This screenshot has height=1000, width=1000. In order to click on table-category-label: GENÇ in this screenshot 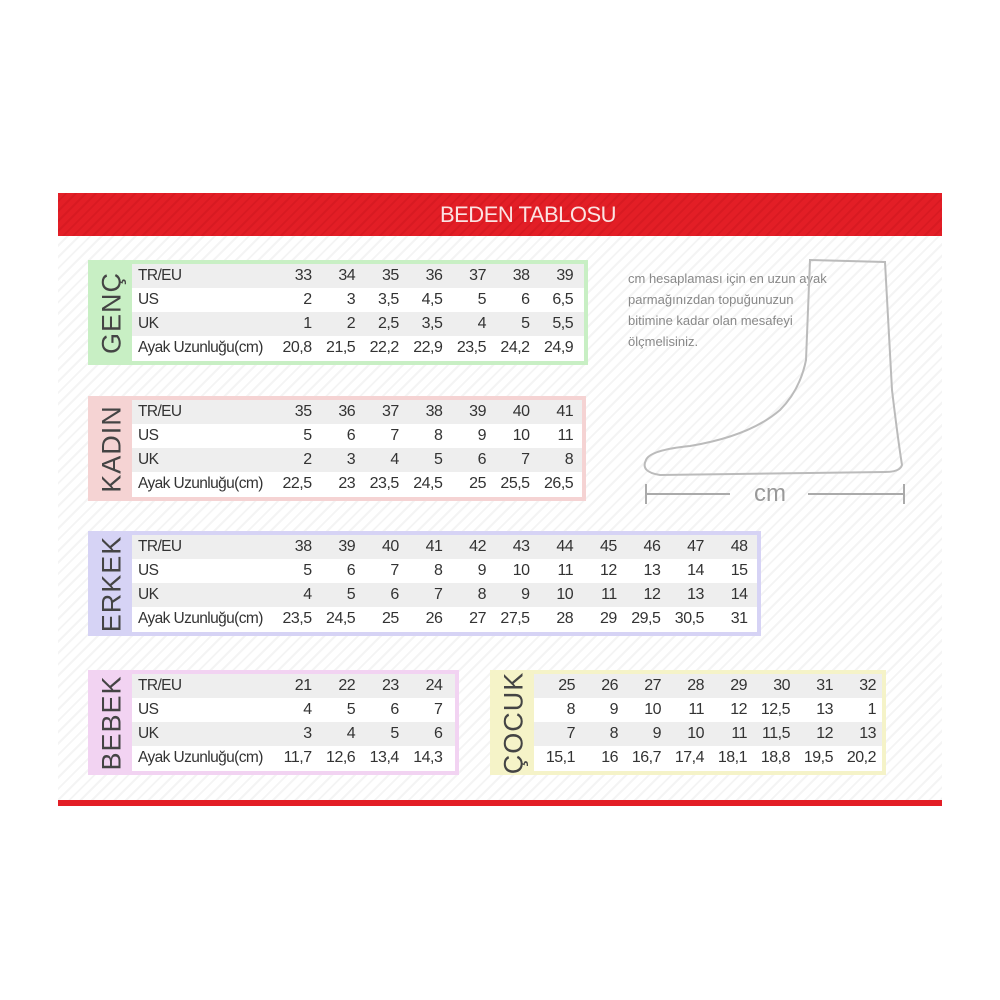, I will do `click(112, 312)`.